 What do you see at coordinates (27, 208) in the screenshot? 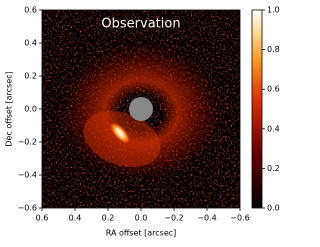
I see `y-tick-label: −0.6` at bounding box center [27, 208].